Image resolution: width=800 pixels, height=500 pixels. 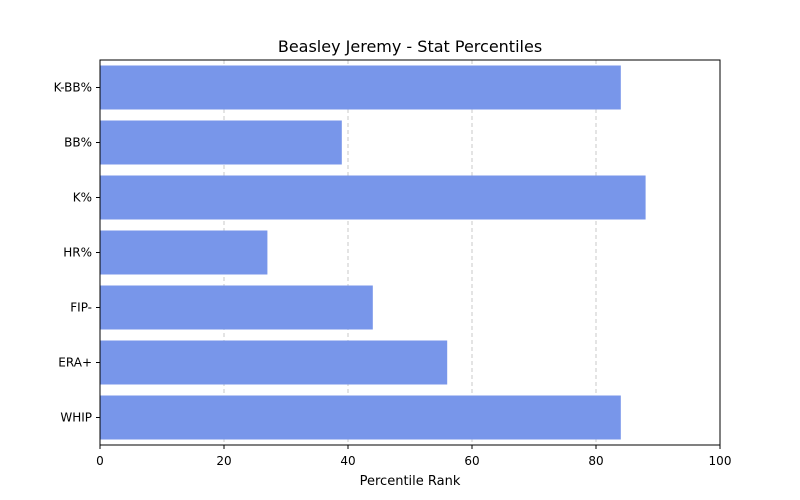 What do you see at coordinates (76, 418) in the screenshot?
I see `y-tick-label: WHIP` at bounding box center [76, 418].